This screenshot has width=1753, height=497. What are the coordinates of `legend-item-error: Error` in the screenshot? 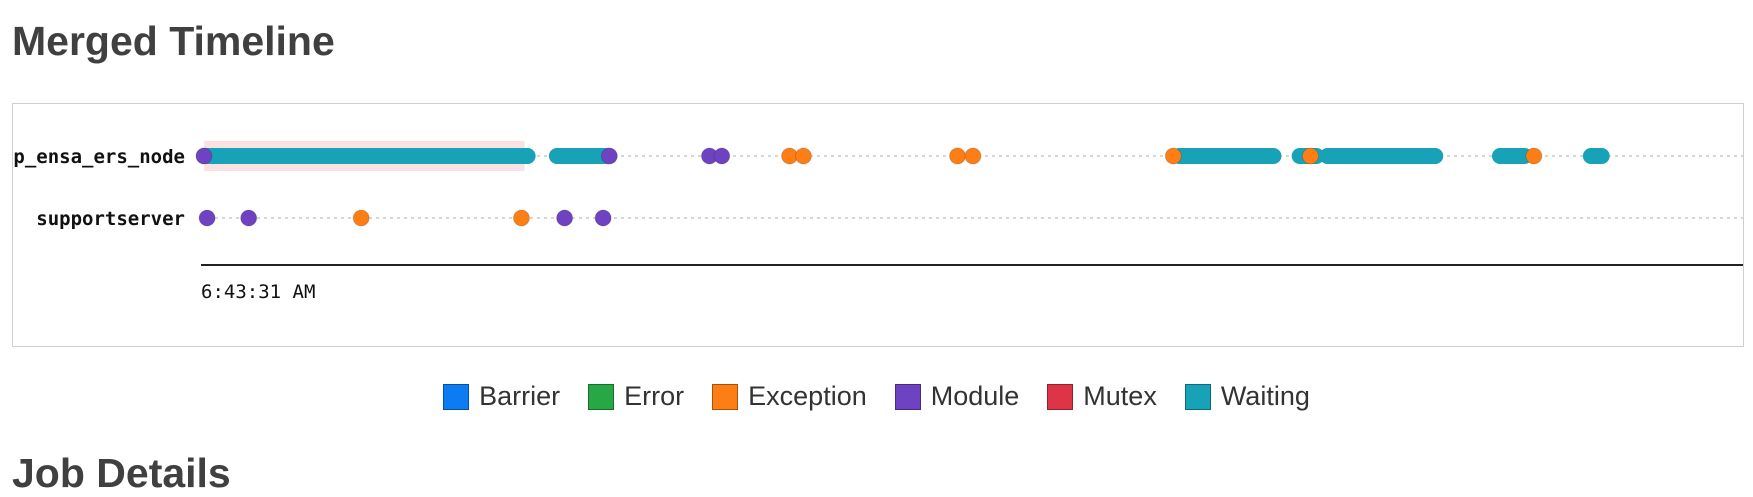 It's located at (636, 396).